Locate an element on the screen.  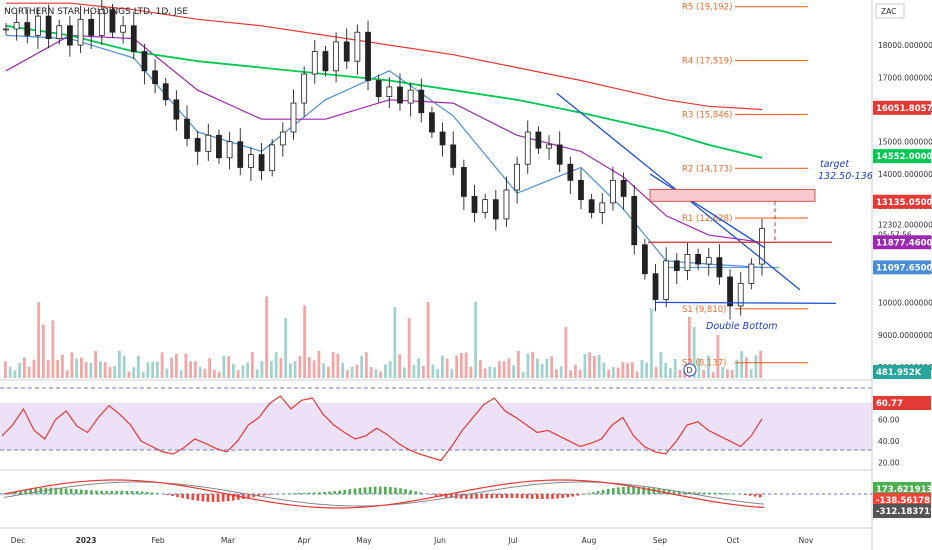
pivot-label: R1 (12,628) is located at coordinates (707, 219).